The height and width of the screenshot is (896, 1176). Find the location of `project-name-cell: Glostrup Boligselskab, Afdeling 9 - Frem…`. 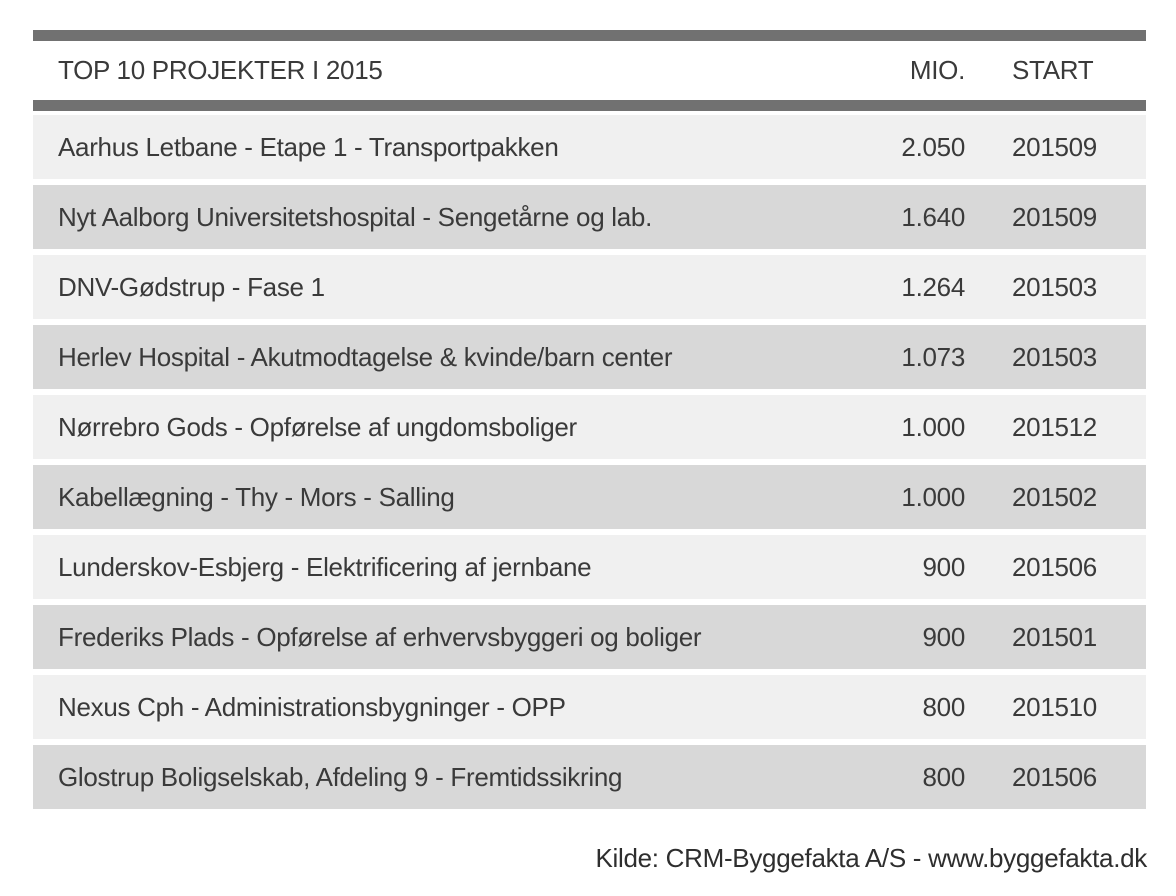

project-name-cell: Glostrup Boligselskab, Afdeling 9 - Frem… is located at coordinates (340, 776).